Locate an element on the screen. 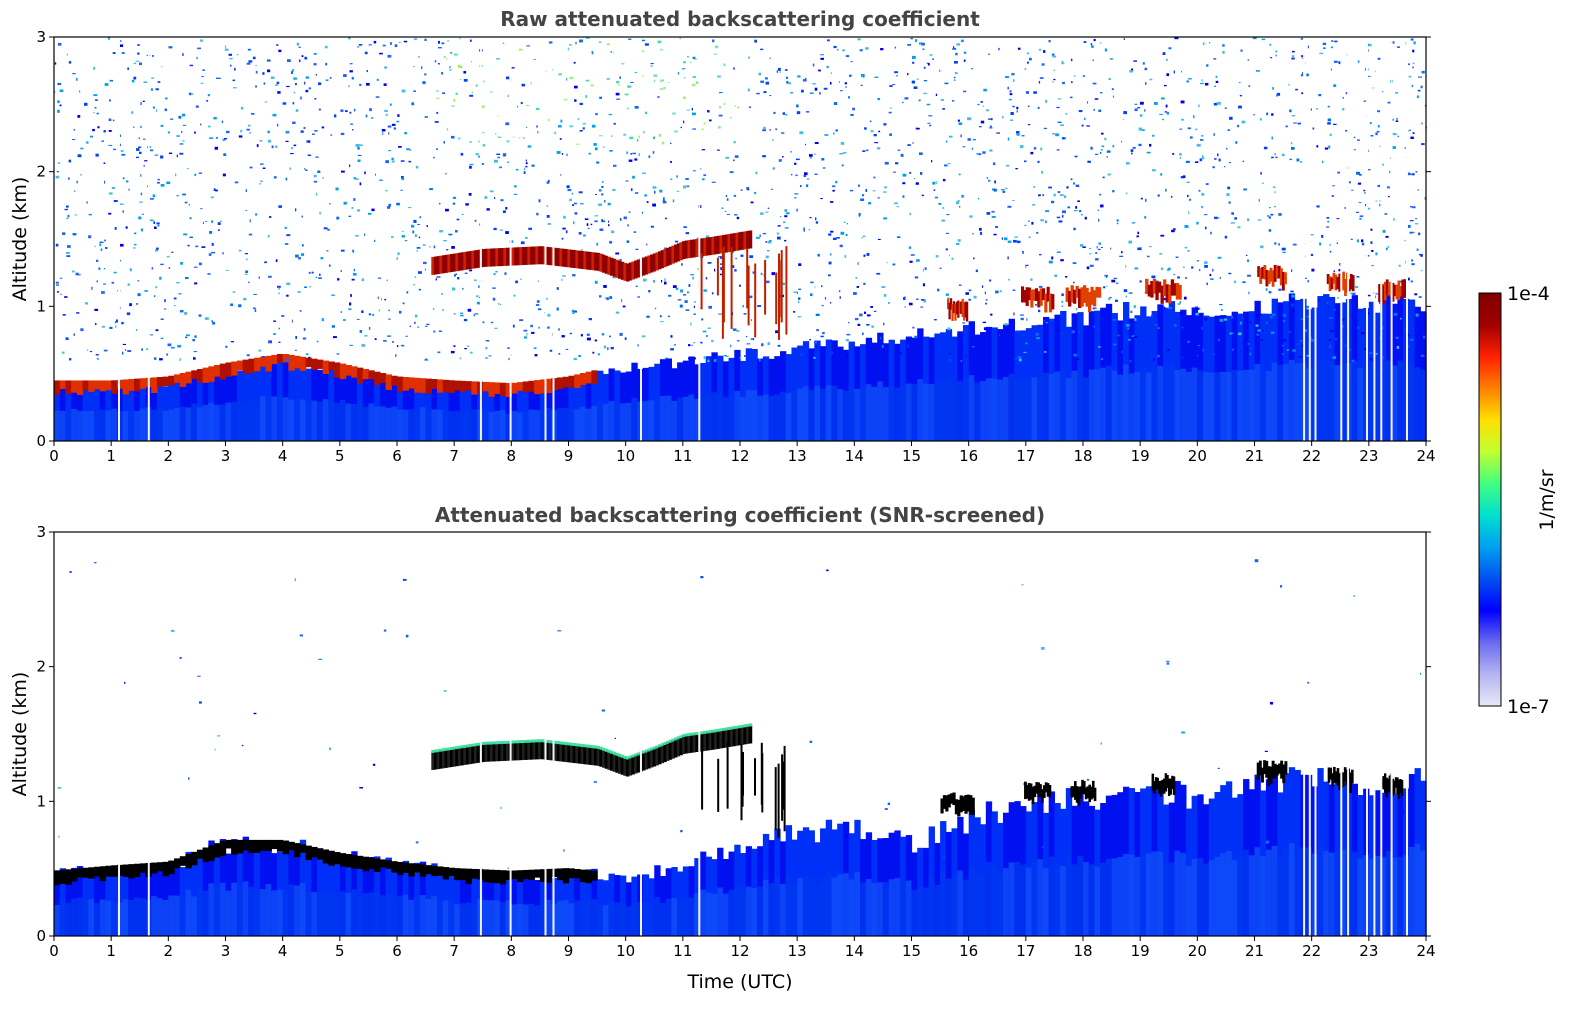 This screenshot has width=1595, height=1020. x-tick-label: 8 is located at coordinates (512, 951).